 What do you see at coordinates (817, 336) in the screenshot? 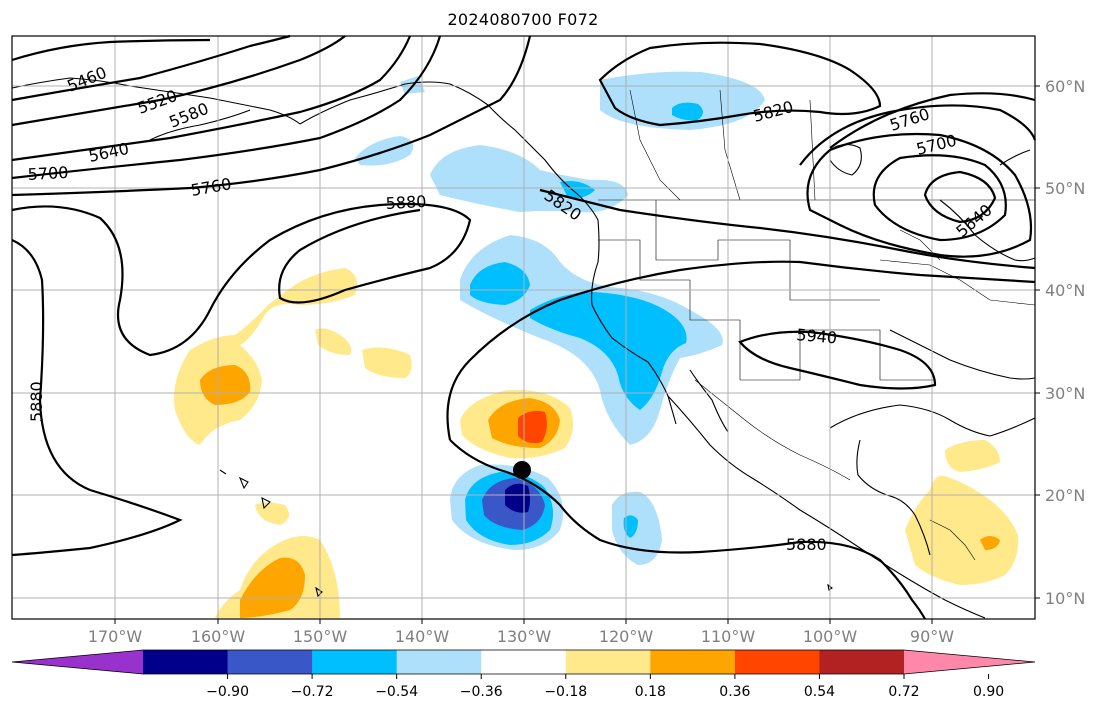
I see `contour-label: 5940` at bounding box center [817, 336].